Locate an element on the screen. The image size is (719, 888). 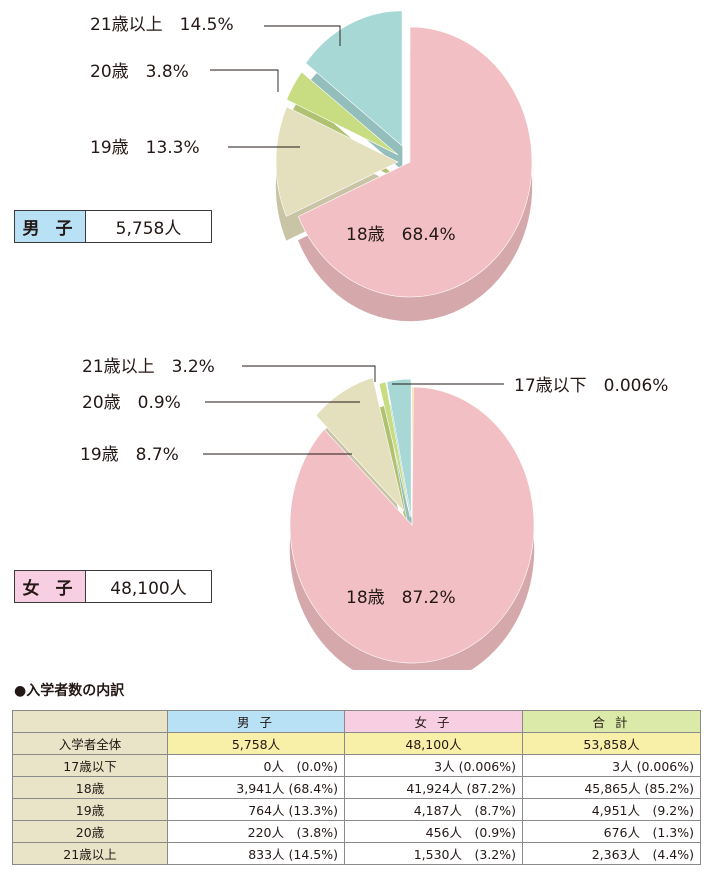
female-total-badge: 女 子 48,100人 is located at coordinates (113, 586).